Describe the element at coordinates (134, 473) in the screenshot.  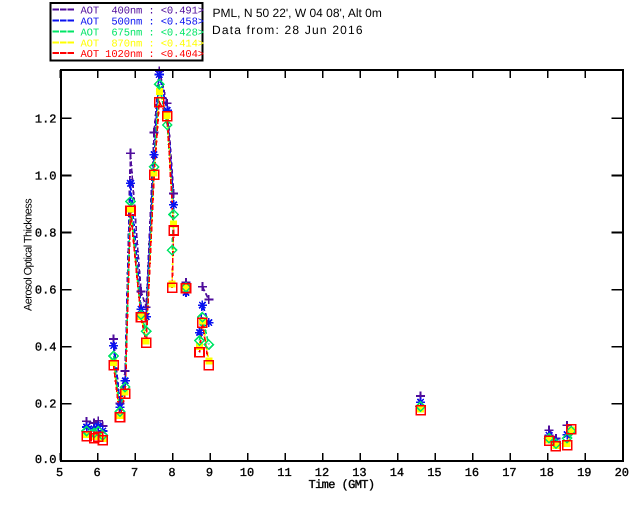
I see `svg-text: 7` at that location.